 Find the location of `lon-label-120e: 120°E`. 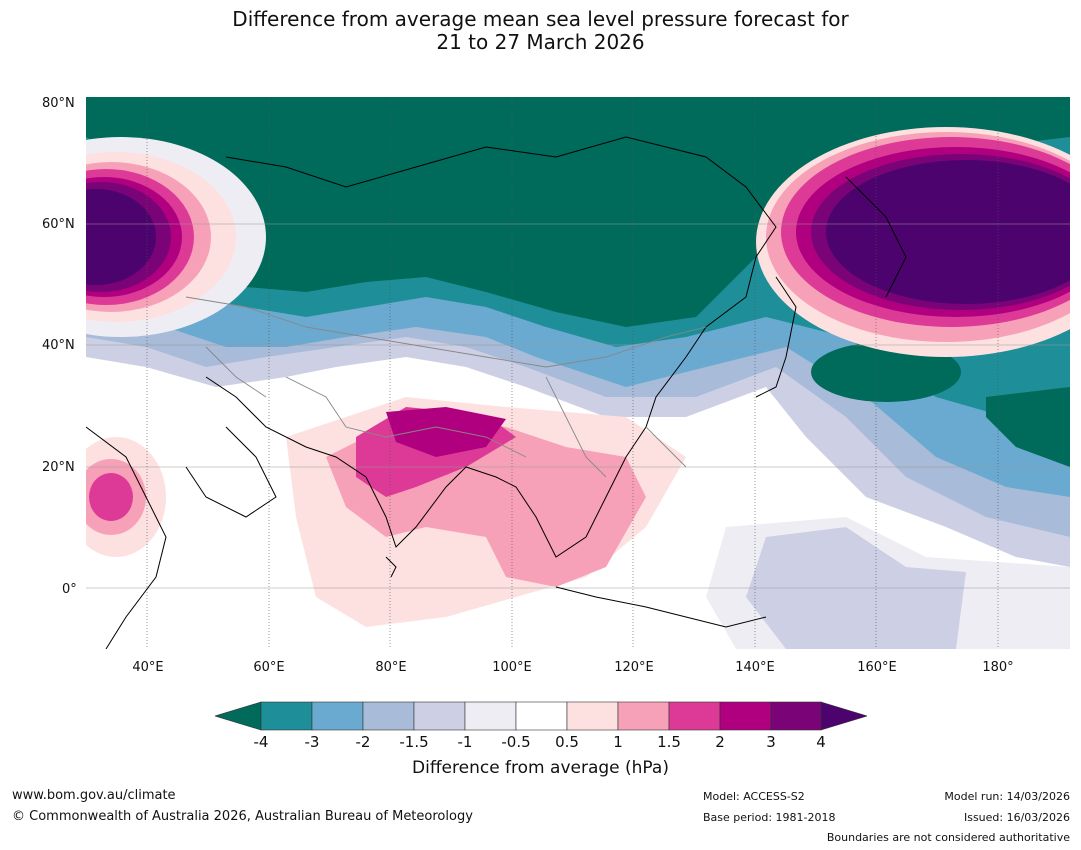

lon-label-120e: 120°E is located at coordinates (634, 667).